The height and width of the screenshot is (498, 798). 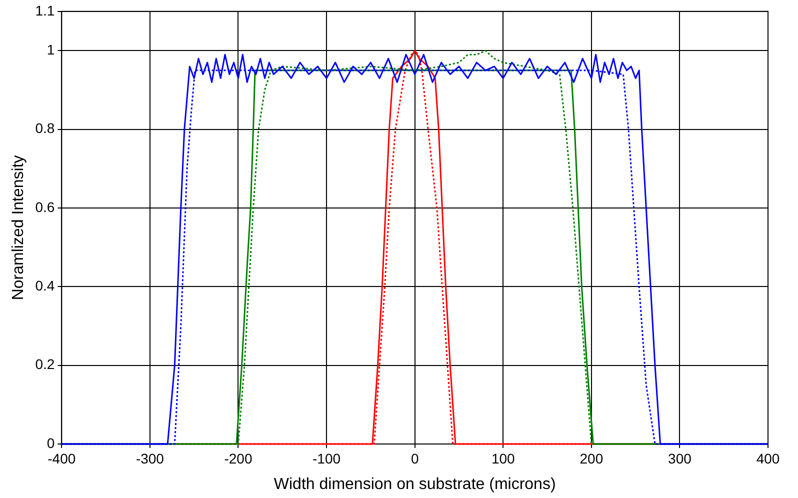 I want to click on y-axis-title: Noramlized Intensity, so click(x=19, y=227).